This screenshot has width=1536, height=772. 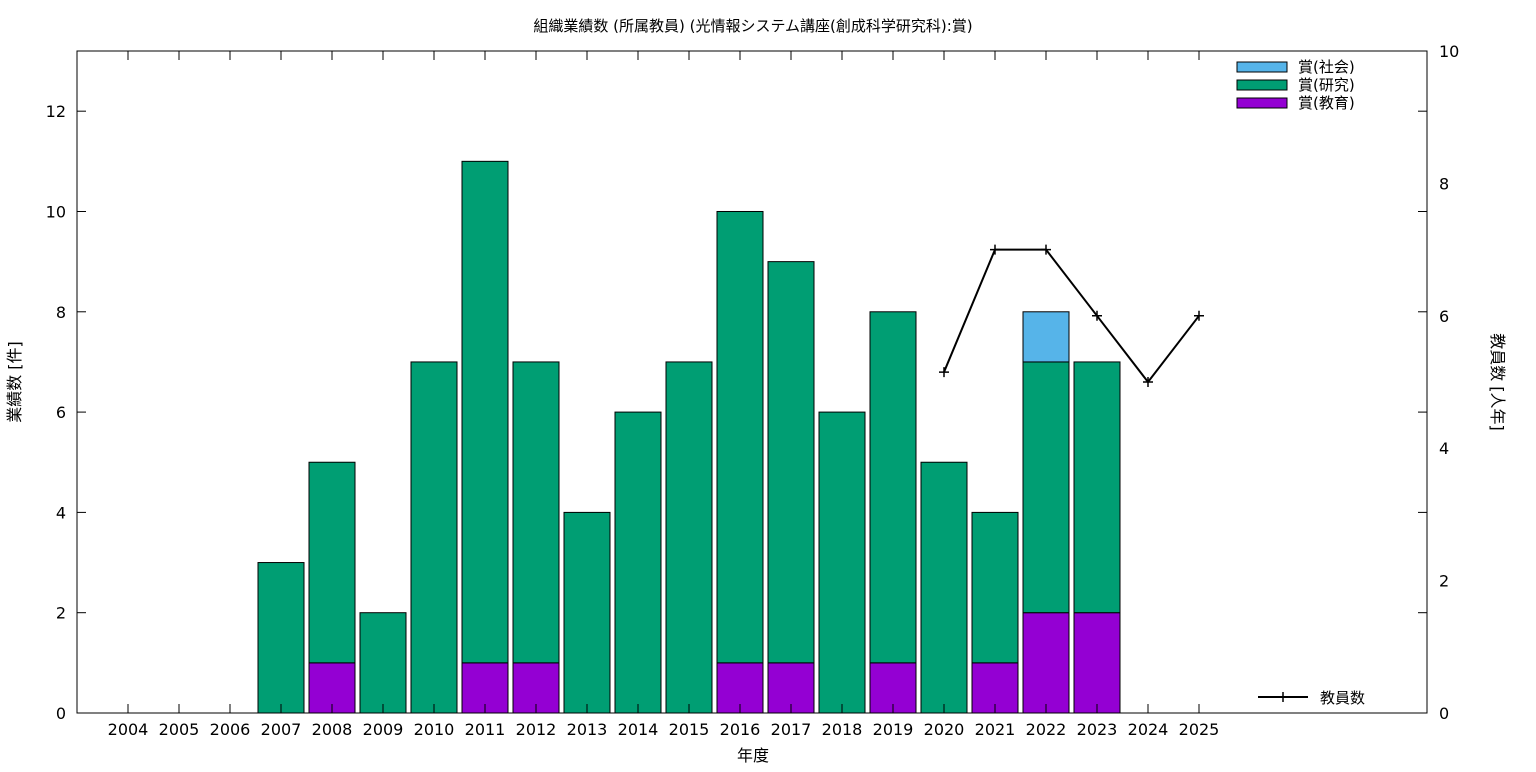 I want to click on x-tick-label-2005: 2005, so click(x=179, y=729).